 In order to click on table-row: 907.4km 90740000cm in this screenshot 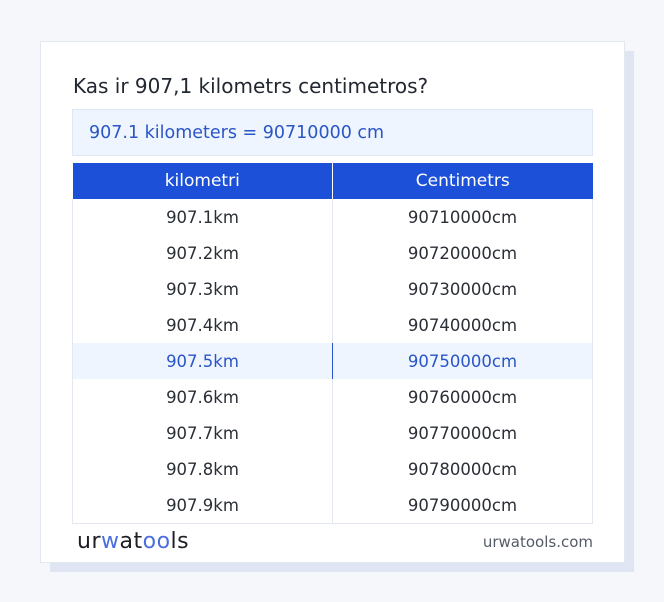, I will do `click(332, 325)`.